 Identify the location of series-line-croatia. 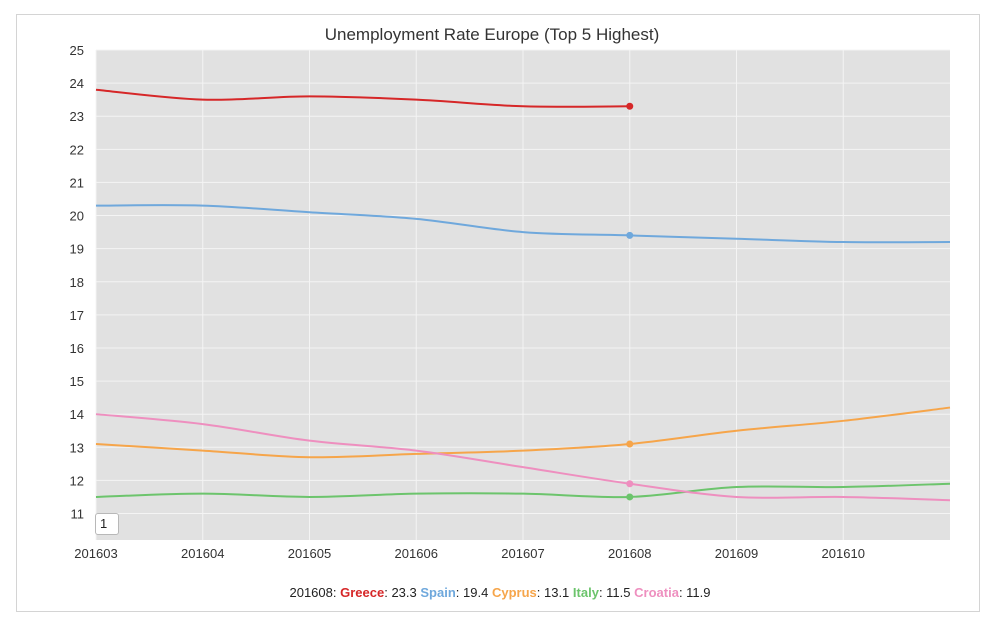
(523, 457).